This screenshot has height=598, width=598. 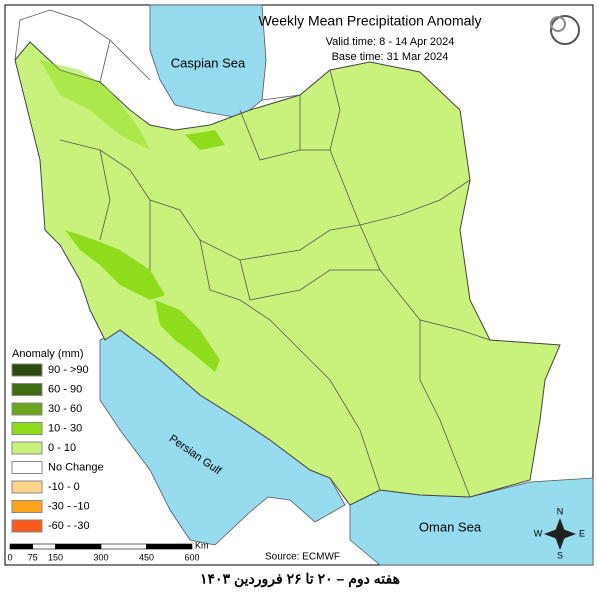 What do you see at coordinates (100, 557) in the screenshot?
I see `scale-label: 300` at bounding box center [100, 557].